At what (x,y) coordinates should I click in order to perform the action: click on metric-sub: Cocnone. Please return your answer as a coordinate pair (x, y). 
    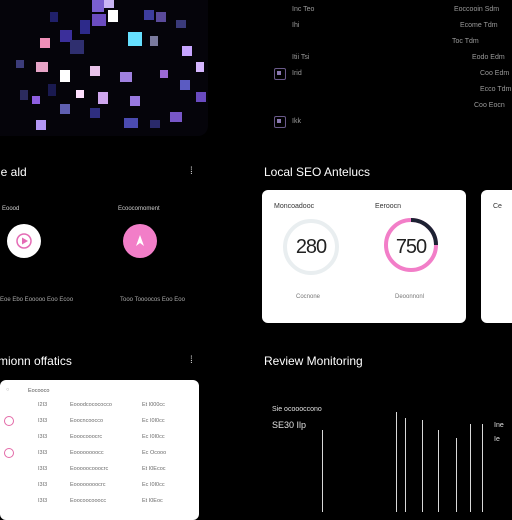
    Looking at the image, I should click on (308, 297).